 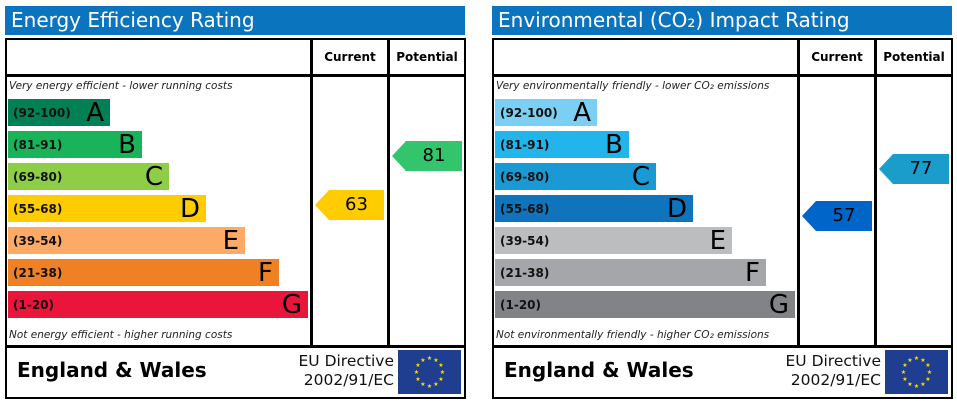 What do you see at coordinates (350, 57) in the screenshot?
I see `column-header-current: Current` at bounding box center [350, 57].